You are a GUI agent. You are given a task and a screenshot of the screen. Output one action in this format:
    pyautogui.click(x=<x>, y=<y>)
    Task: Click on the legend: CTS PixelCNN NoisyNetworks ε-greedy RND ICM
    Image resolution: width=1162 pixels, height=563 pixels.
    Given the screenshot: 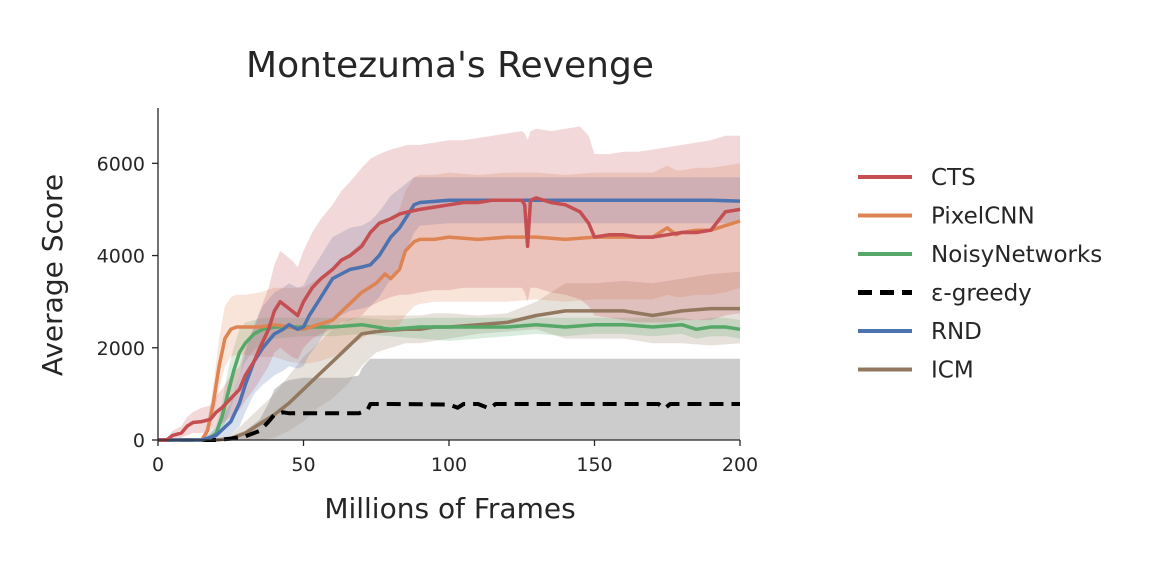 What is the action you would take?
    pyautogui.click(x=980, y=274)
    